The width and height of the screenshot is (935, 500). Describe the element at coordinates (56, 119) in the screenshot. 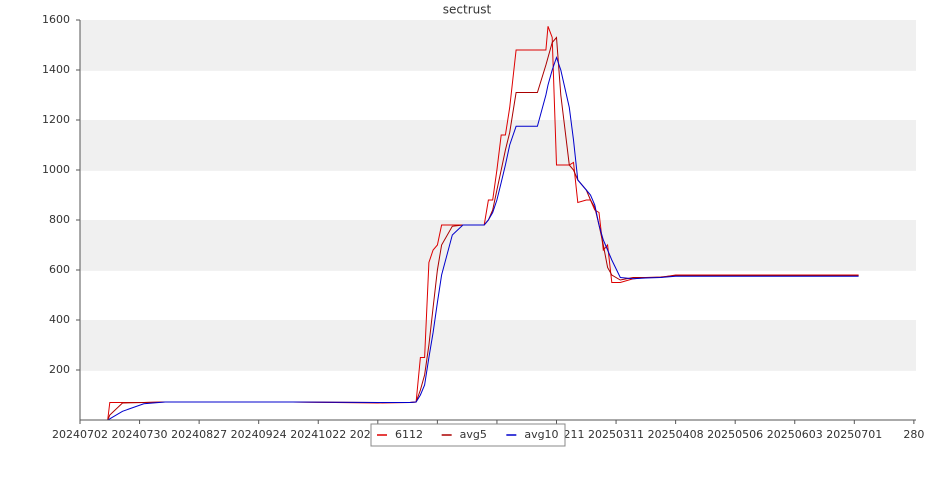

I see `y-tick-label: 1200` at that location.